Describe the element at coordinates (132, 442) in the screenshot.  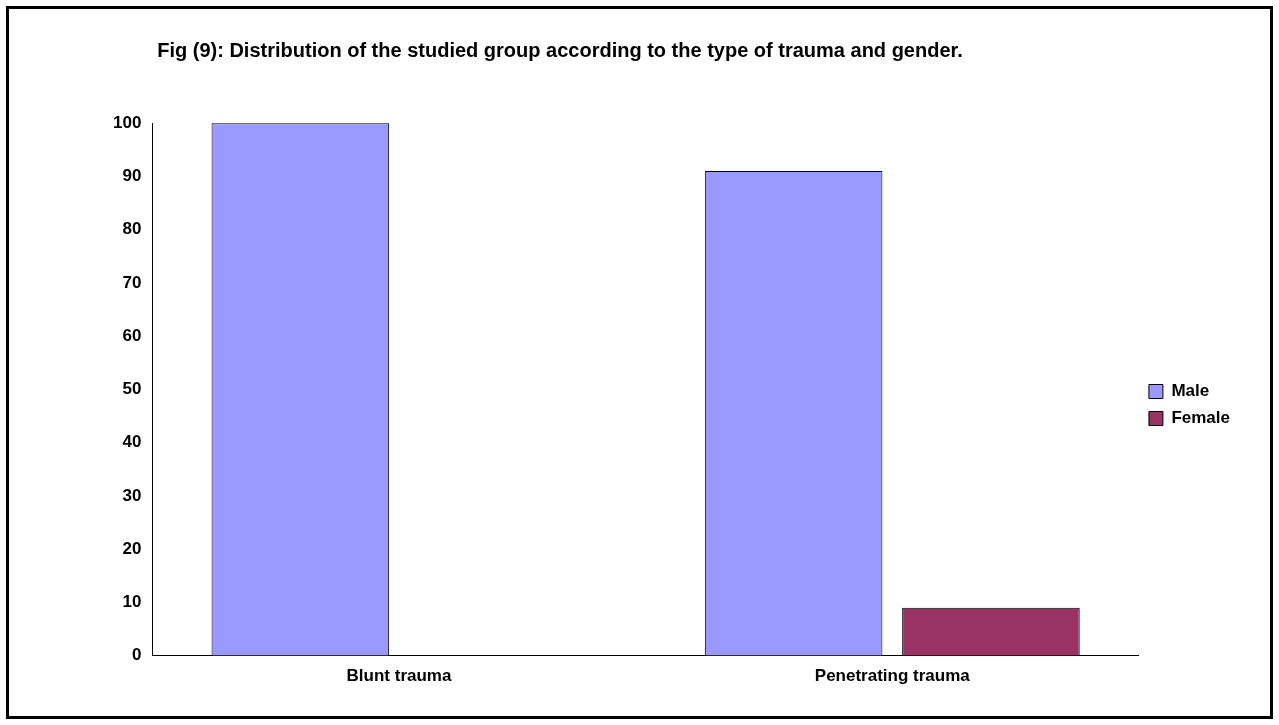
I see `y-tick-label: 40` at that location.